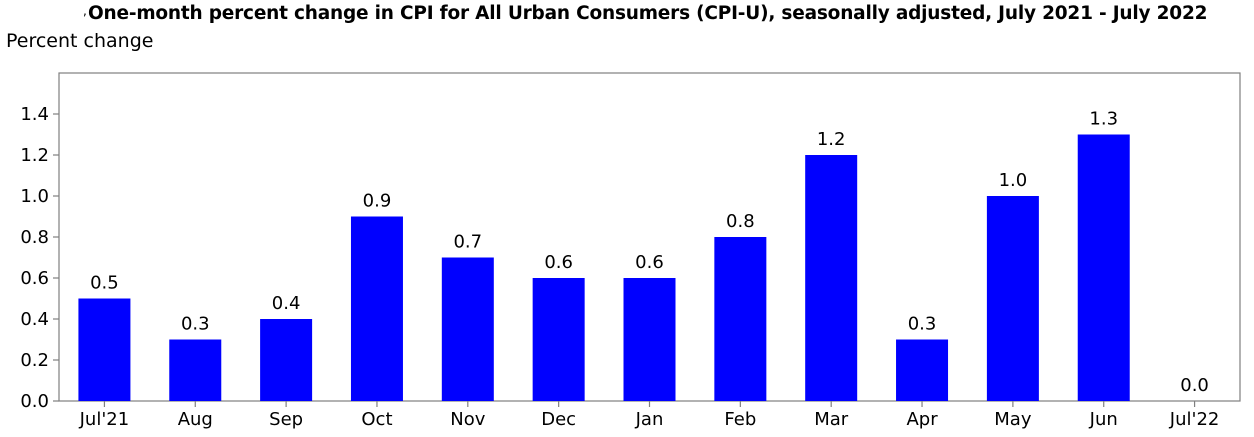  What do you see at coordinates (34, 278) in the screenshot?
I see `y-tick-label: 0.6` at bounding box center [34, 278].